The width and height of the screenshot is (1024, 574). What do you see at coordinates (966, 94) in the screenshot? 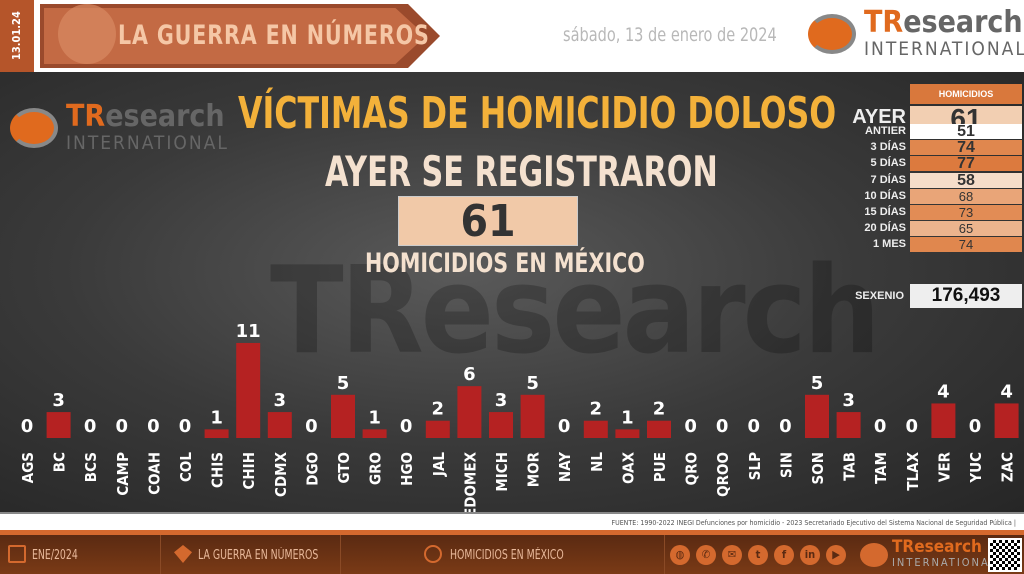
I see `table-header: HOMICIDIOS` at bounding box center [966, 94].